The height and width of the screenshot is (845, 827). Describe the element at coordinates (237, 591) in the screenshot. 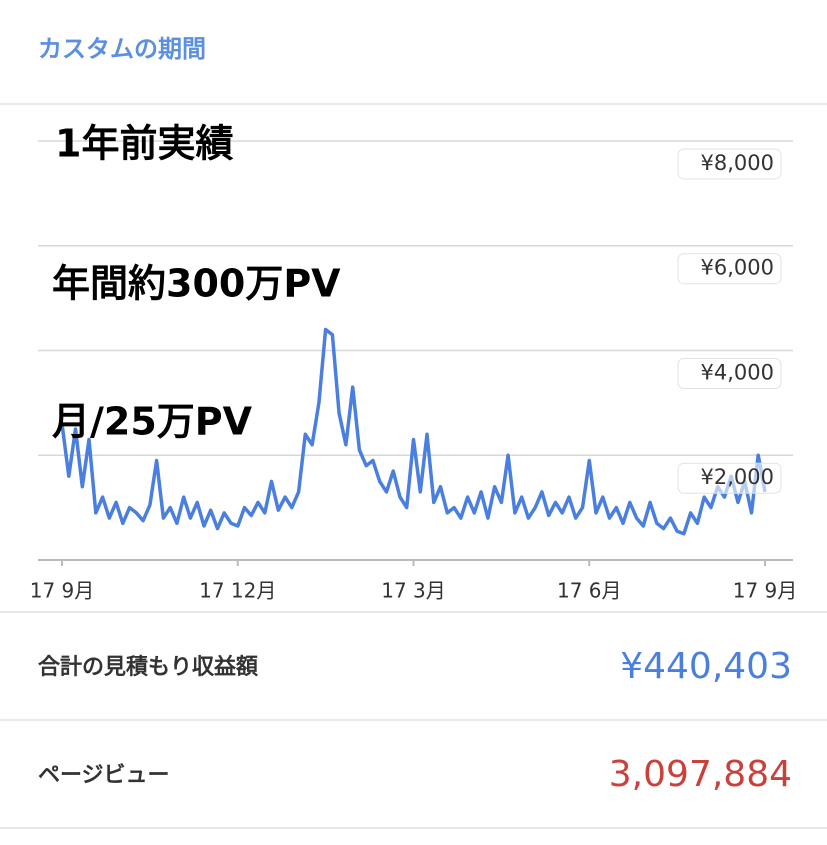

I see `x-tick-label: 17 12月` at that location.